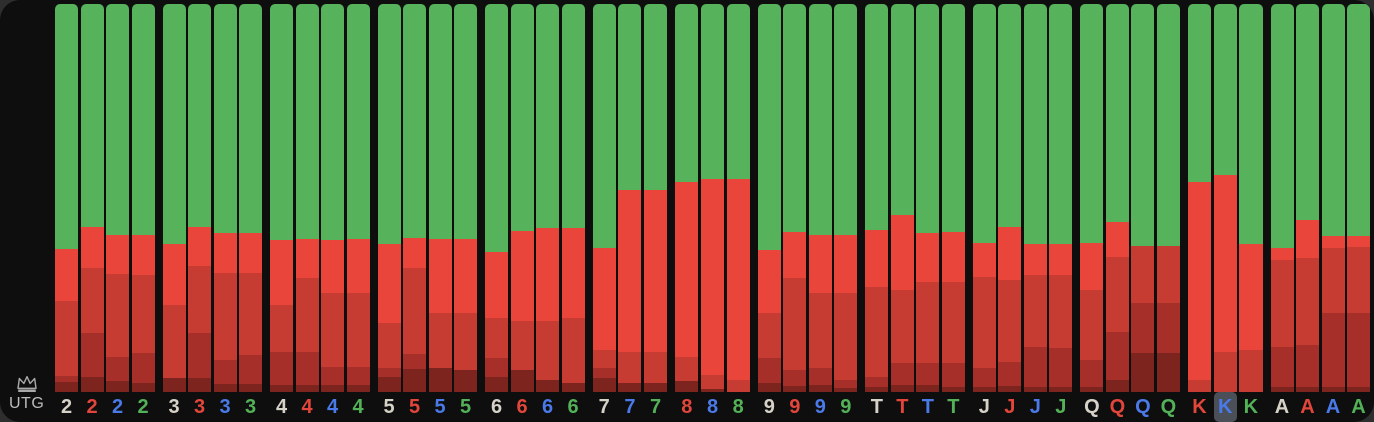 Image resolution: width=1374 pixels, height=422 pixels. I want to click on card-label-4d: 4, so click(332, 406).